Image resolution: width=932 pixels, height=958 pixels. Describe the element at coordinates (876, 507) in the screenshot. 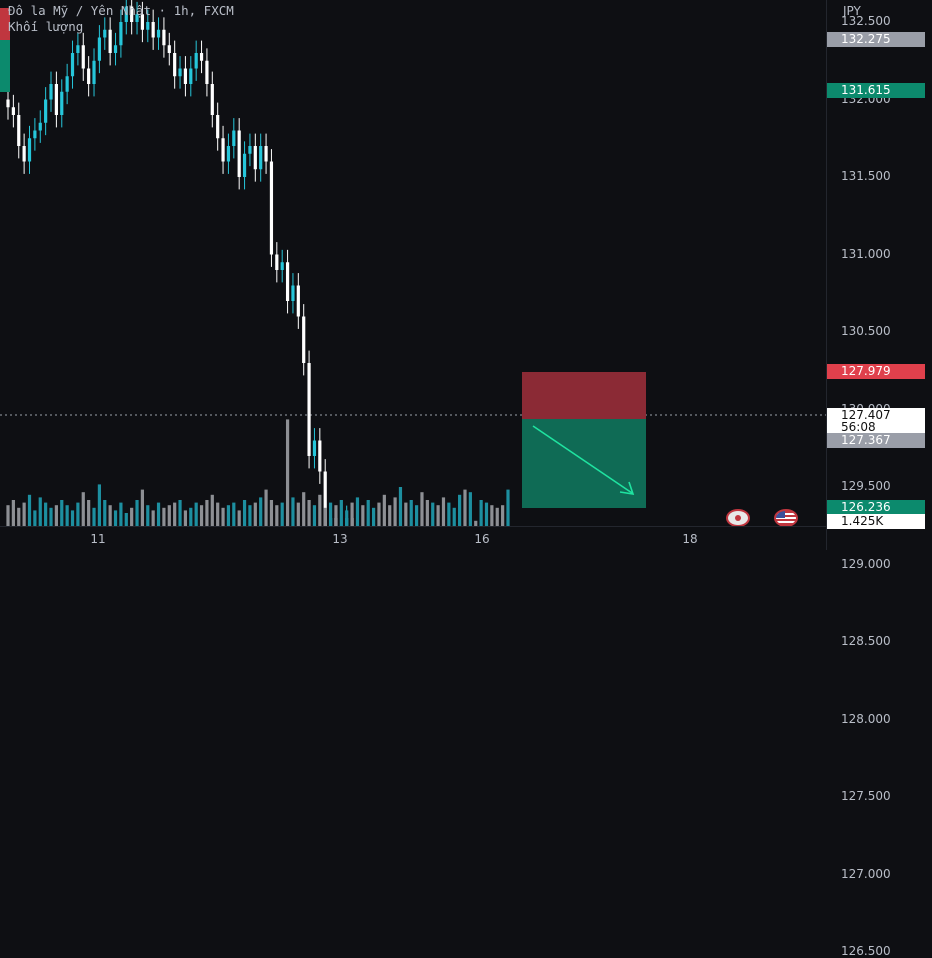

I see `take-profit-price-tag: 126.236` at that location.